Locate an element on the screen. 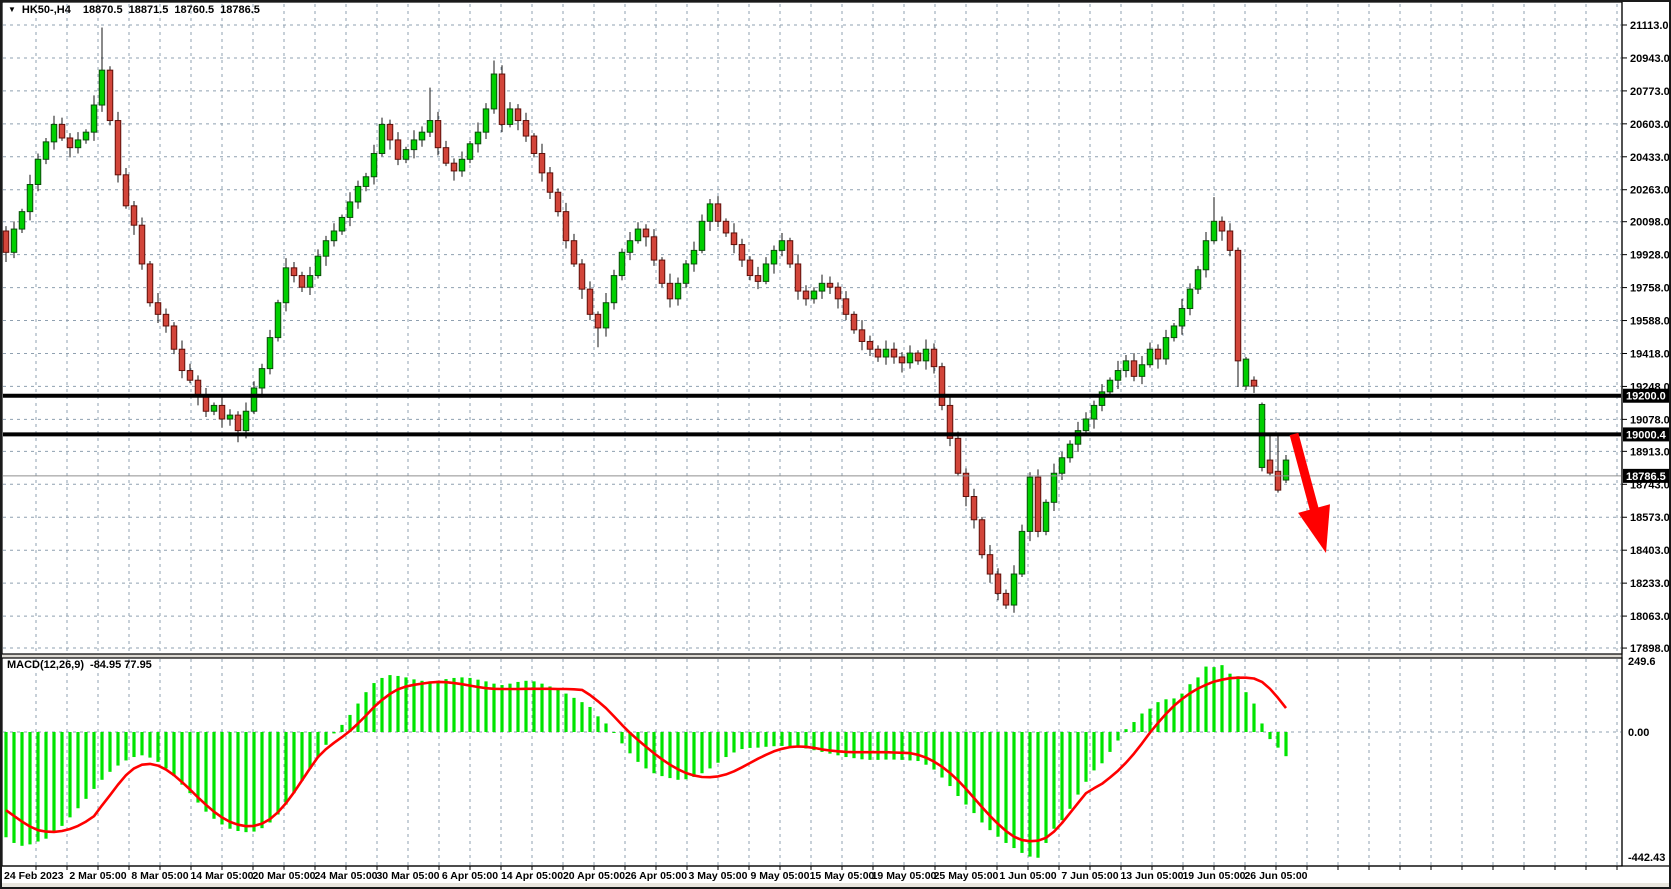 Image resolution: width=1671 pixels, height=889 pixels. price-axis-label: 18063.0 is located at coordinates (1650, 617).